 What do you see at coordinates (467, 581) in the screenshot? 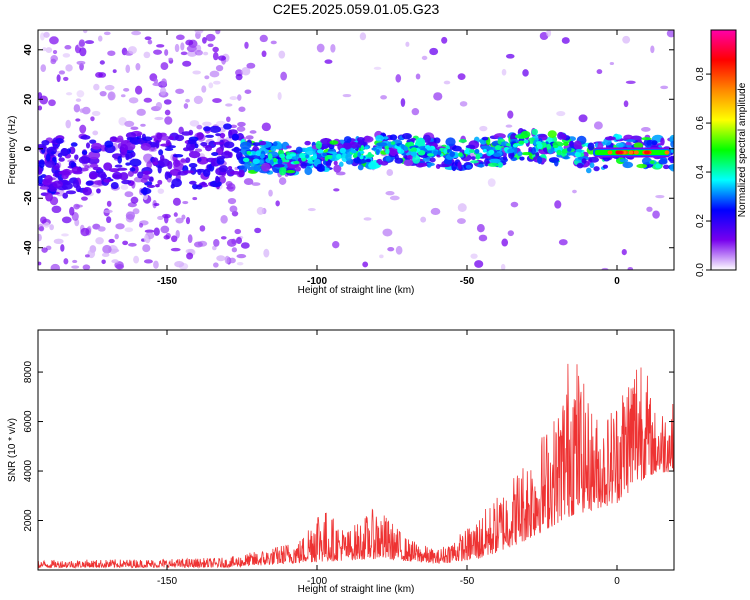
I see `x-tick-label: -50` at bounding box center [467, 581].